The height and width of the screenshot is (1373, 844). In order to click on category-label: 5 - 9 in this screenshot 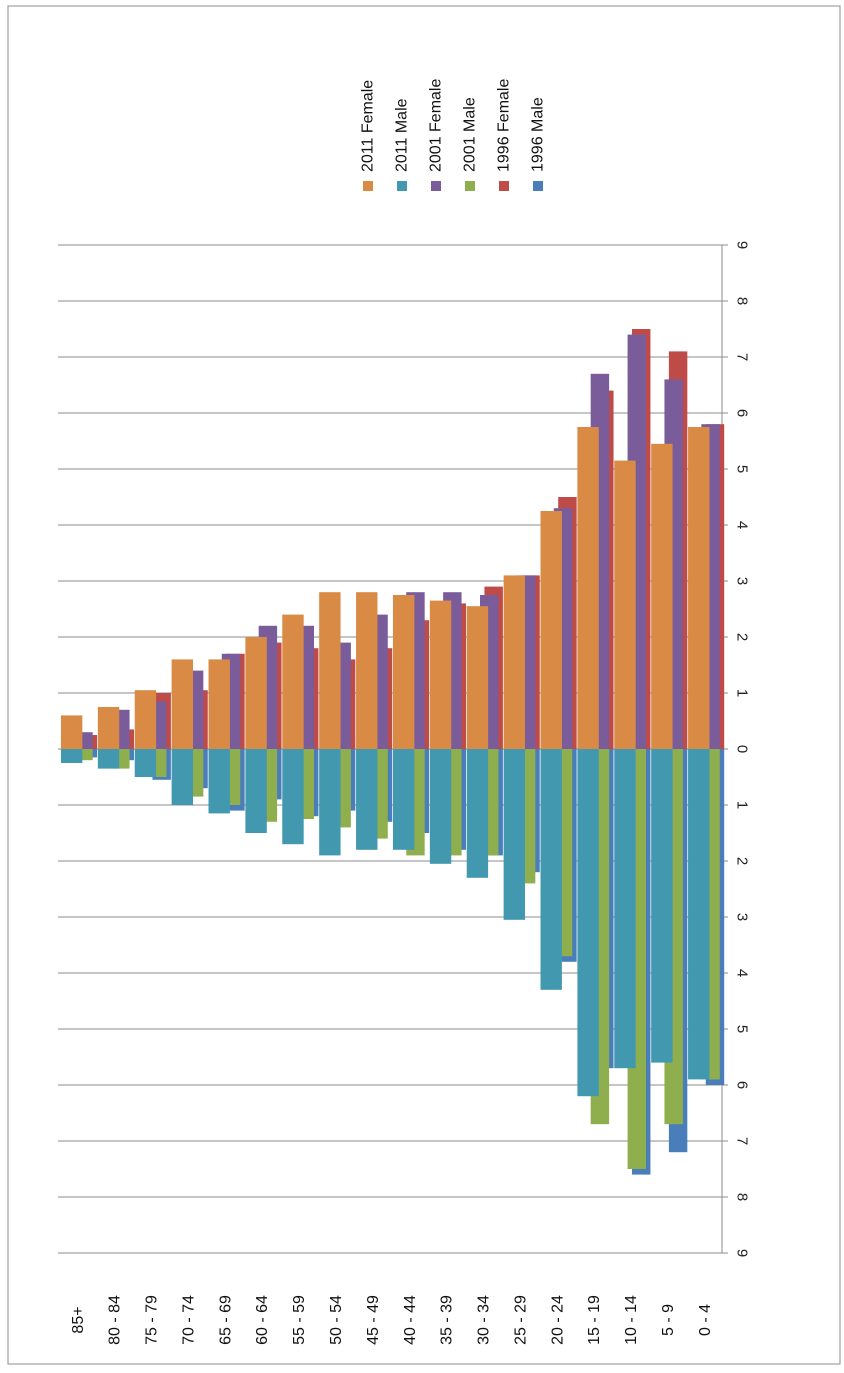, I will do `click(668, 1320)`.